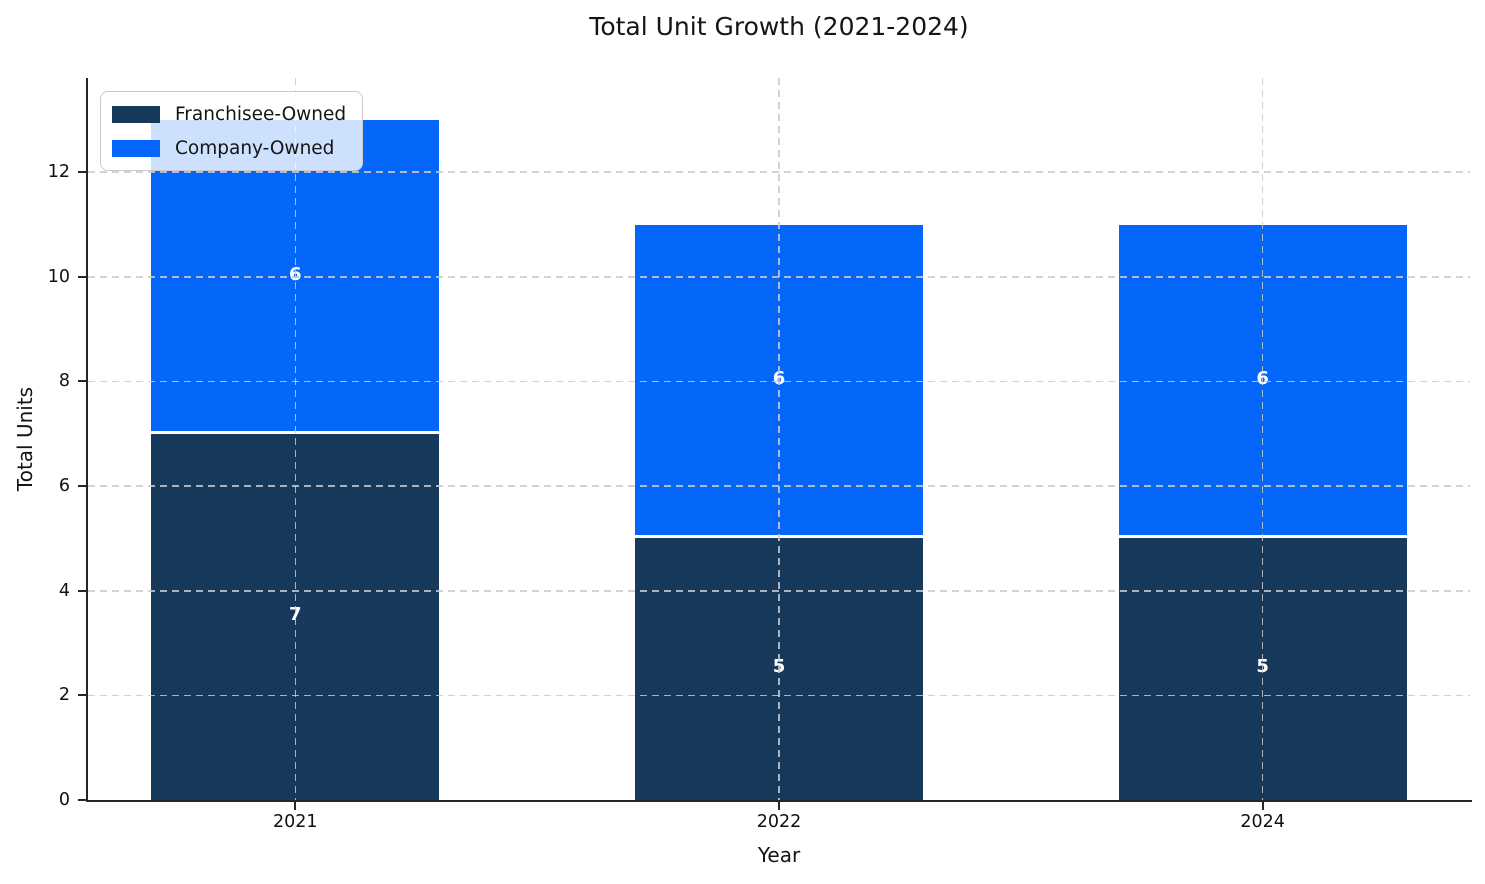 The width and height of the screenshot is (1485, 884). Describe the element at coordinates (64, 590) in the screenshot. I see `y-tick-label: 4` at that location.